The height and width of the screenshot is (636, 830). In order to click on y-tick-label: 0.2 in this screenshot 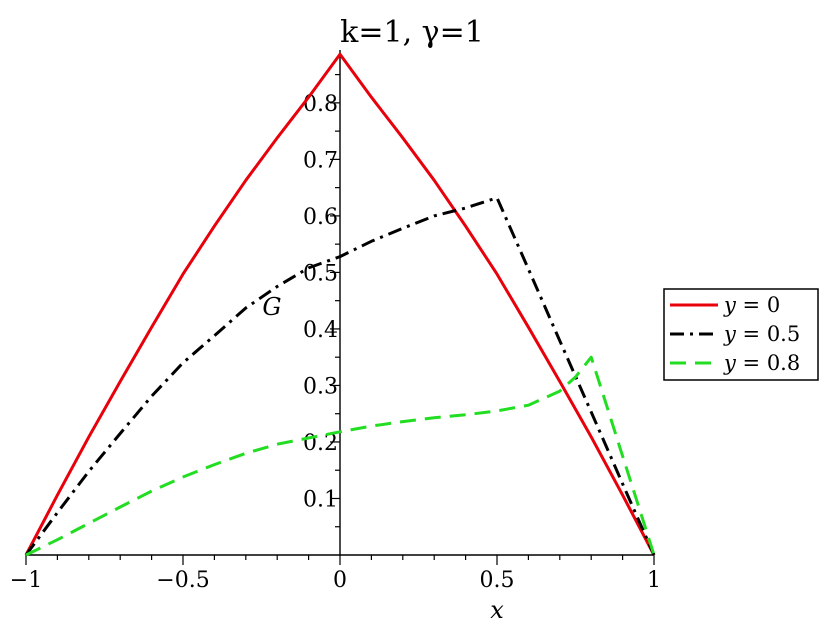, I will do `click(320, 443)`.